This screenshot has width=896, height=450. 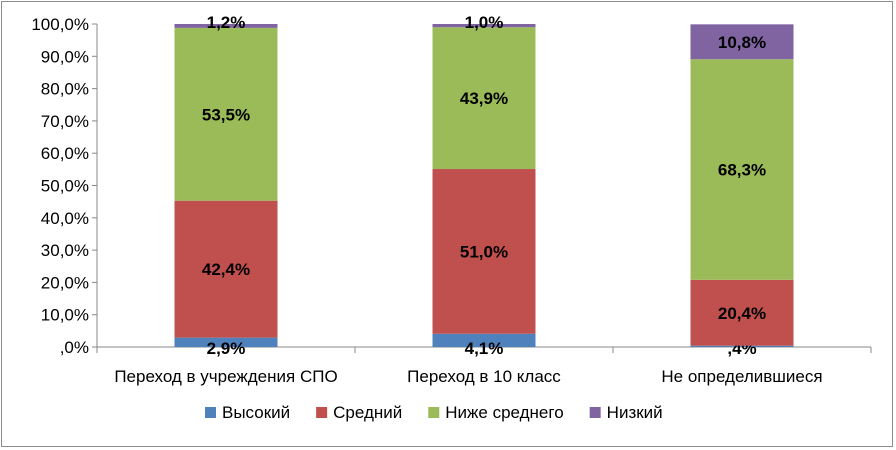 I want to click on y-tick-label: 80,0%, so click(x=65, y=89).